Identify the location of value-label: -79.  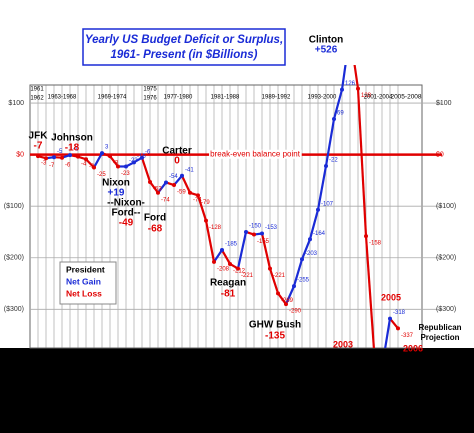
(205, 203).